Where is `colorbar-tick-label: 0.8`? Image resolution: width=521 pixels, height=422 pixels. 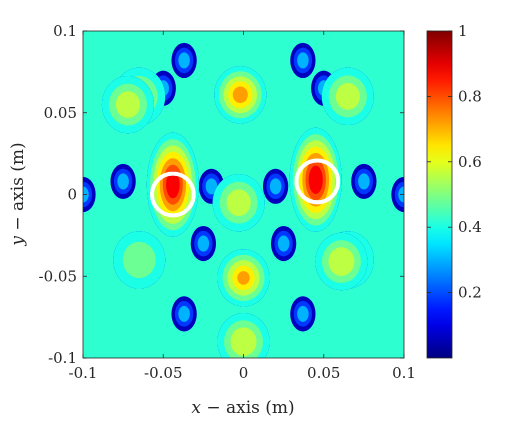
colorbar-tick-label: 0.8 is located at coordinates (470, 96).